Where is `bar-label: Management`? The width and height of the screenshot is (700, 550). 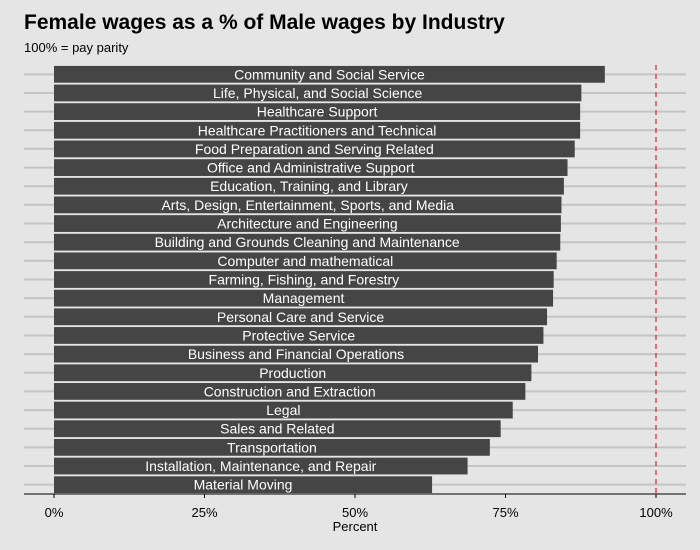
bar-label: Management is located at coordinates (304, 298).